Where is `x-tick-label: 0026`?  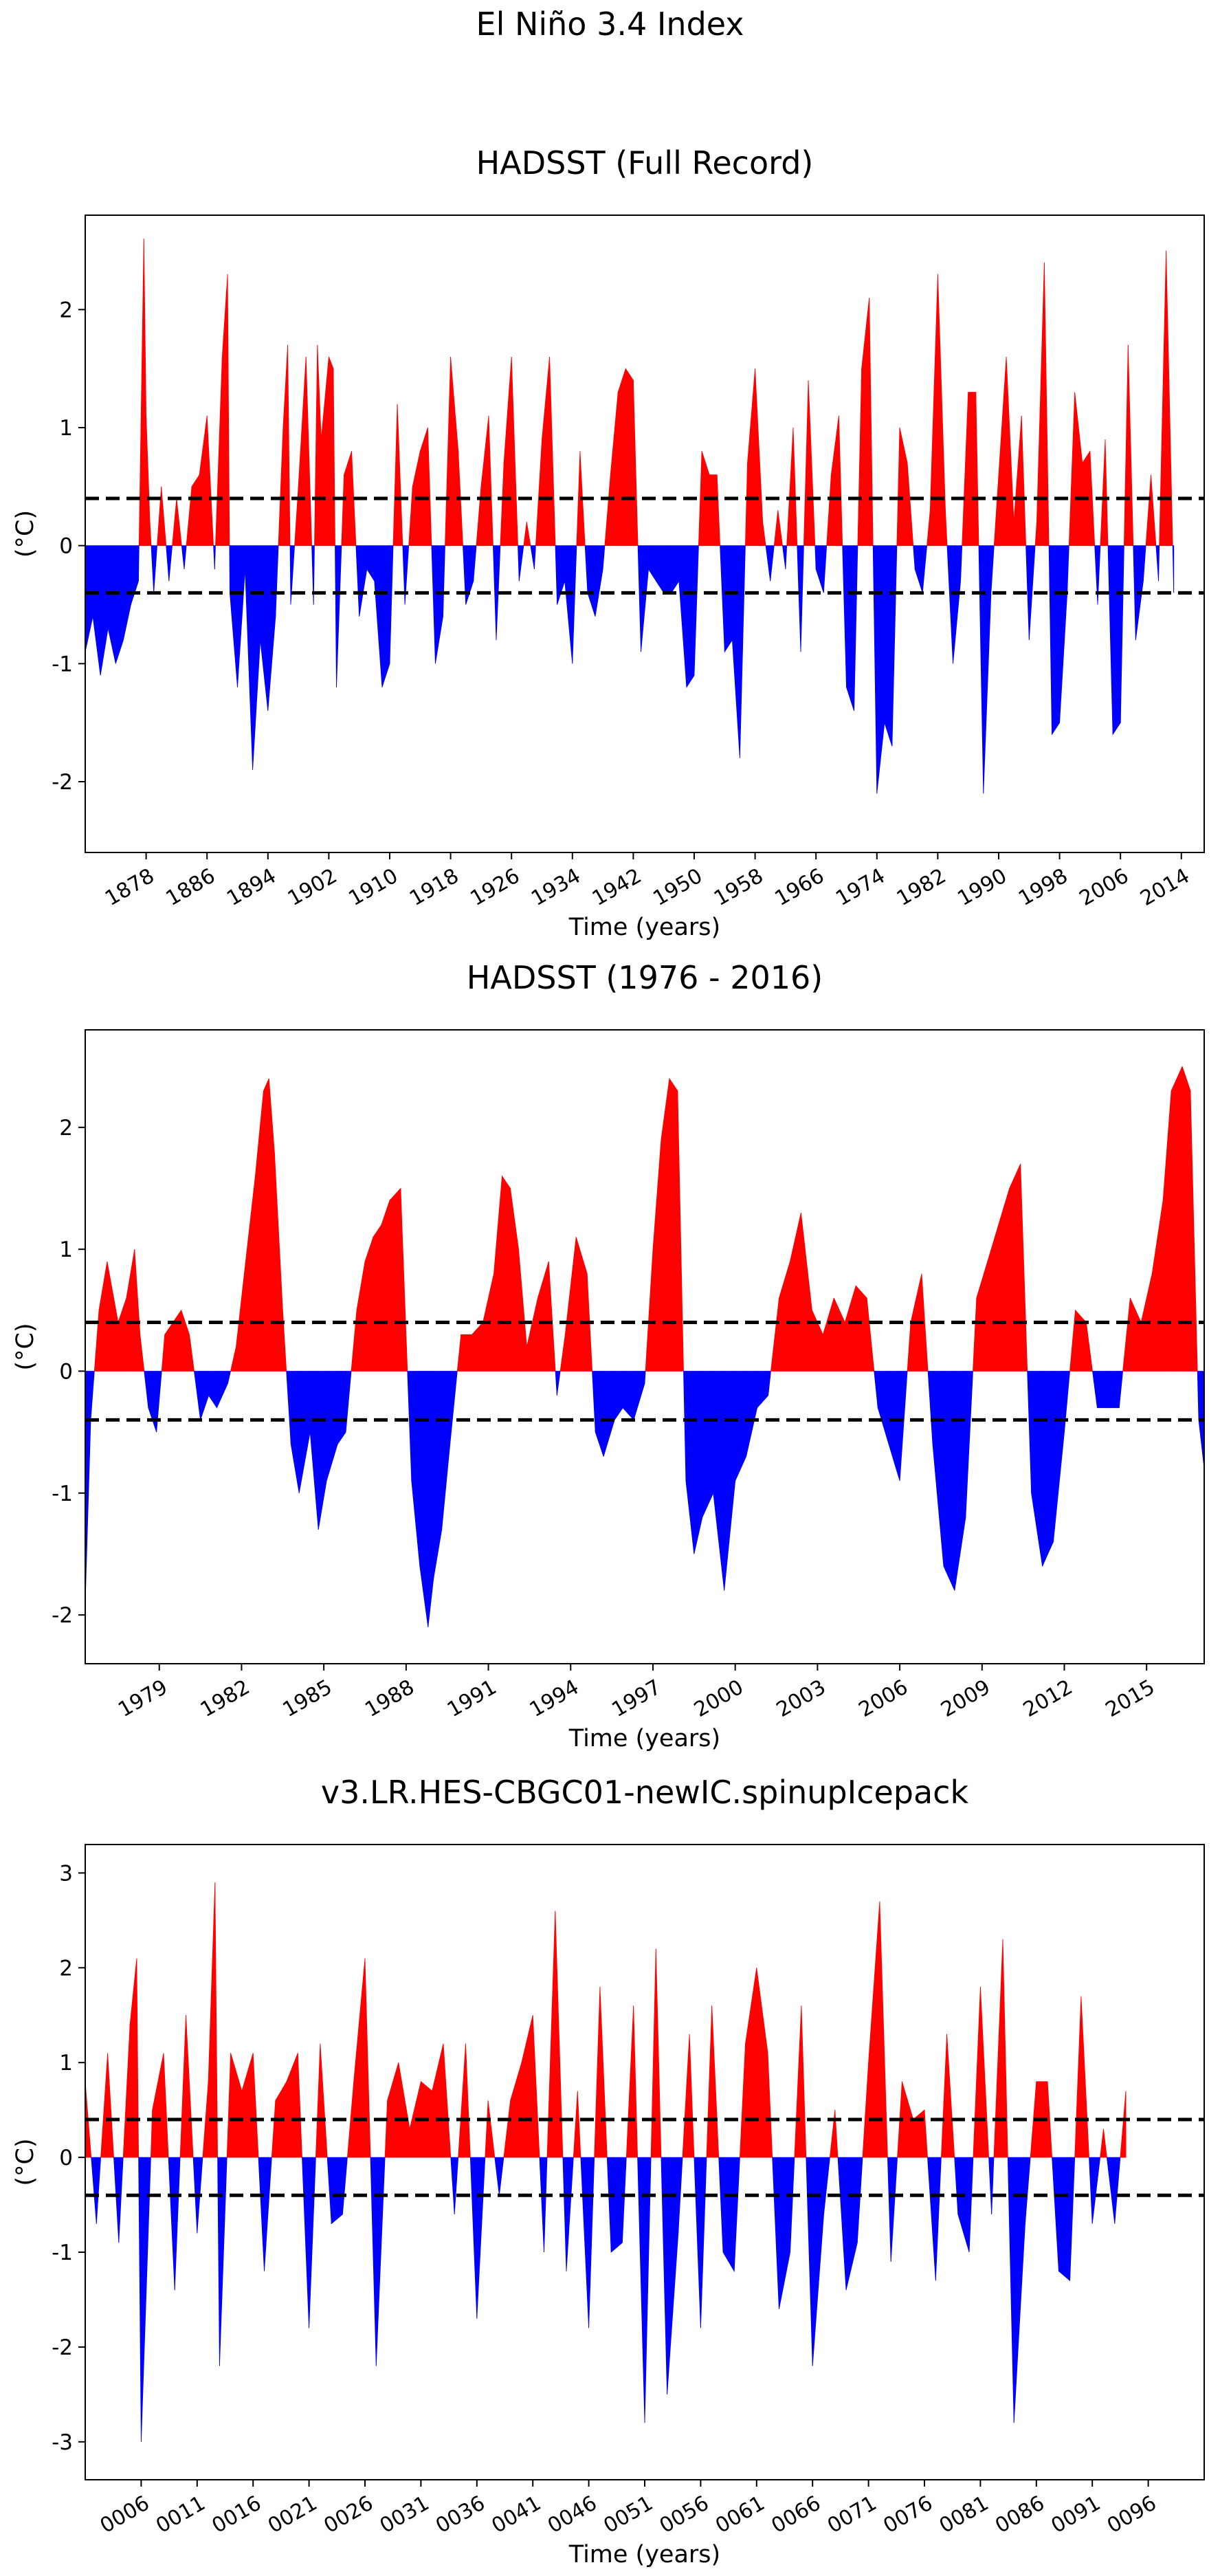
x-tick-label: 0026 is located at coordinates (348, 2514).